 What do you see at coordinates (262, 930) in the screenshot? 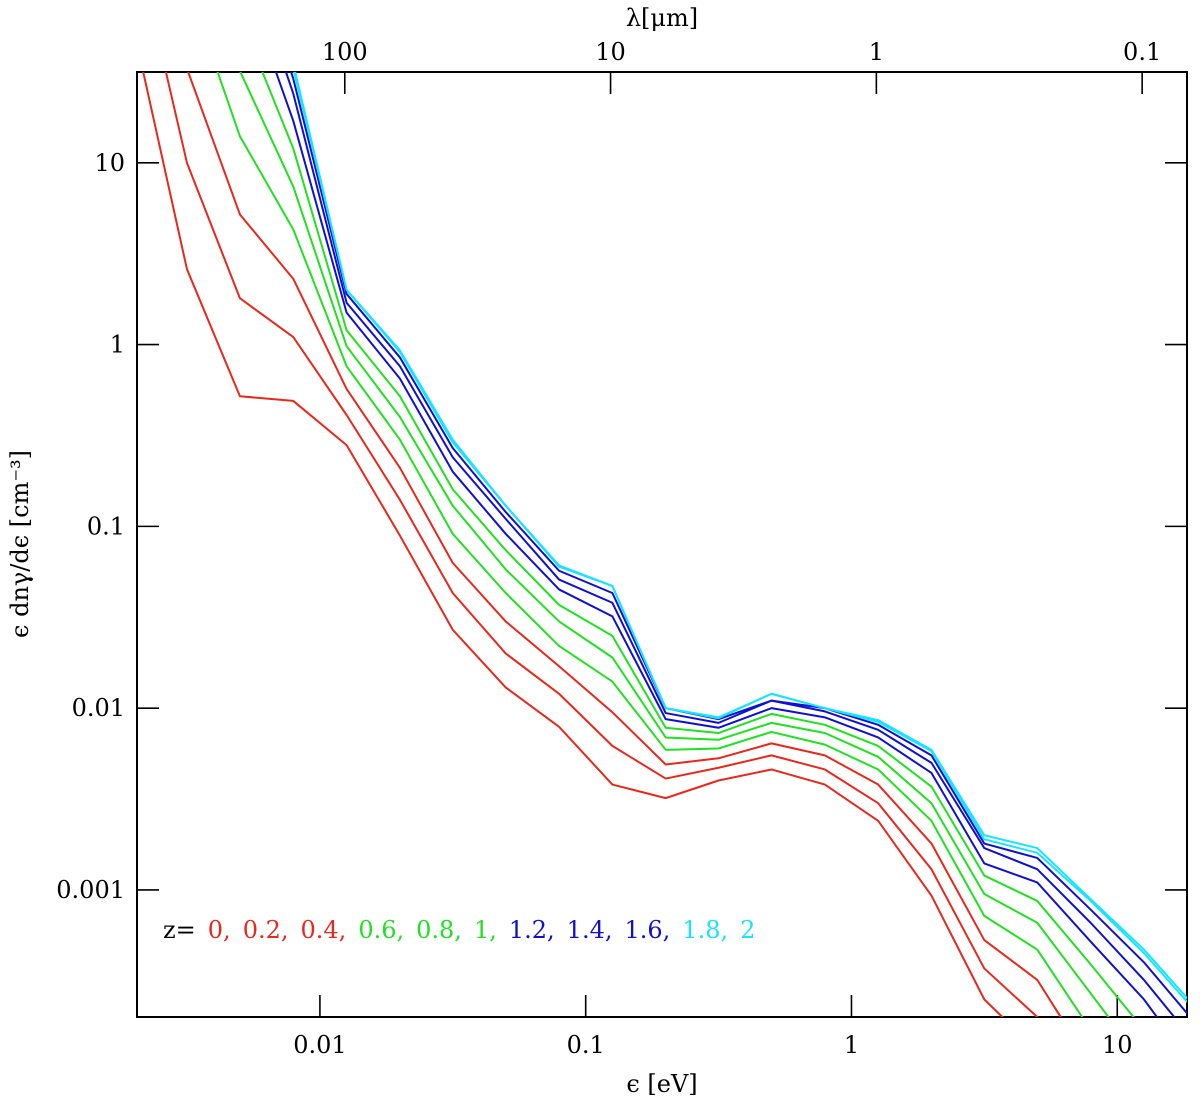
I see `legend-entry: 0.2` at bounding box center [262, 930].